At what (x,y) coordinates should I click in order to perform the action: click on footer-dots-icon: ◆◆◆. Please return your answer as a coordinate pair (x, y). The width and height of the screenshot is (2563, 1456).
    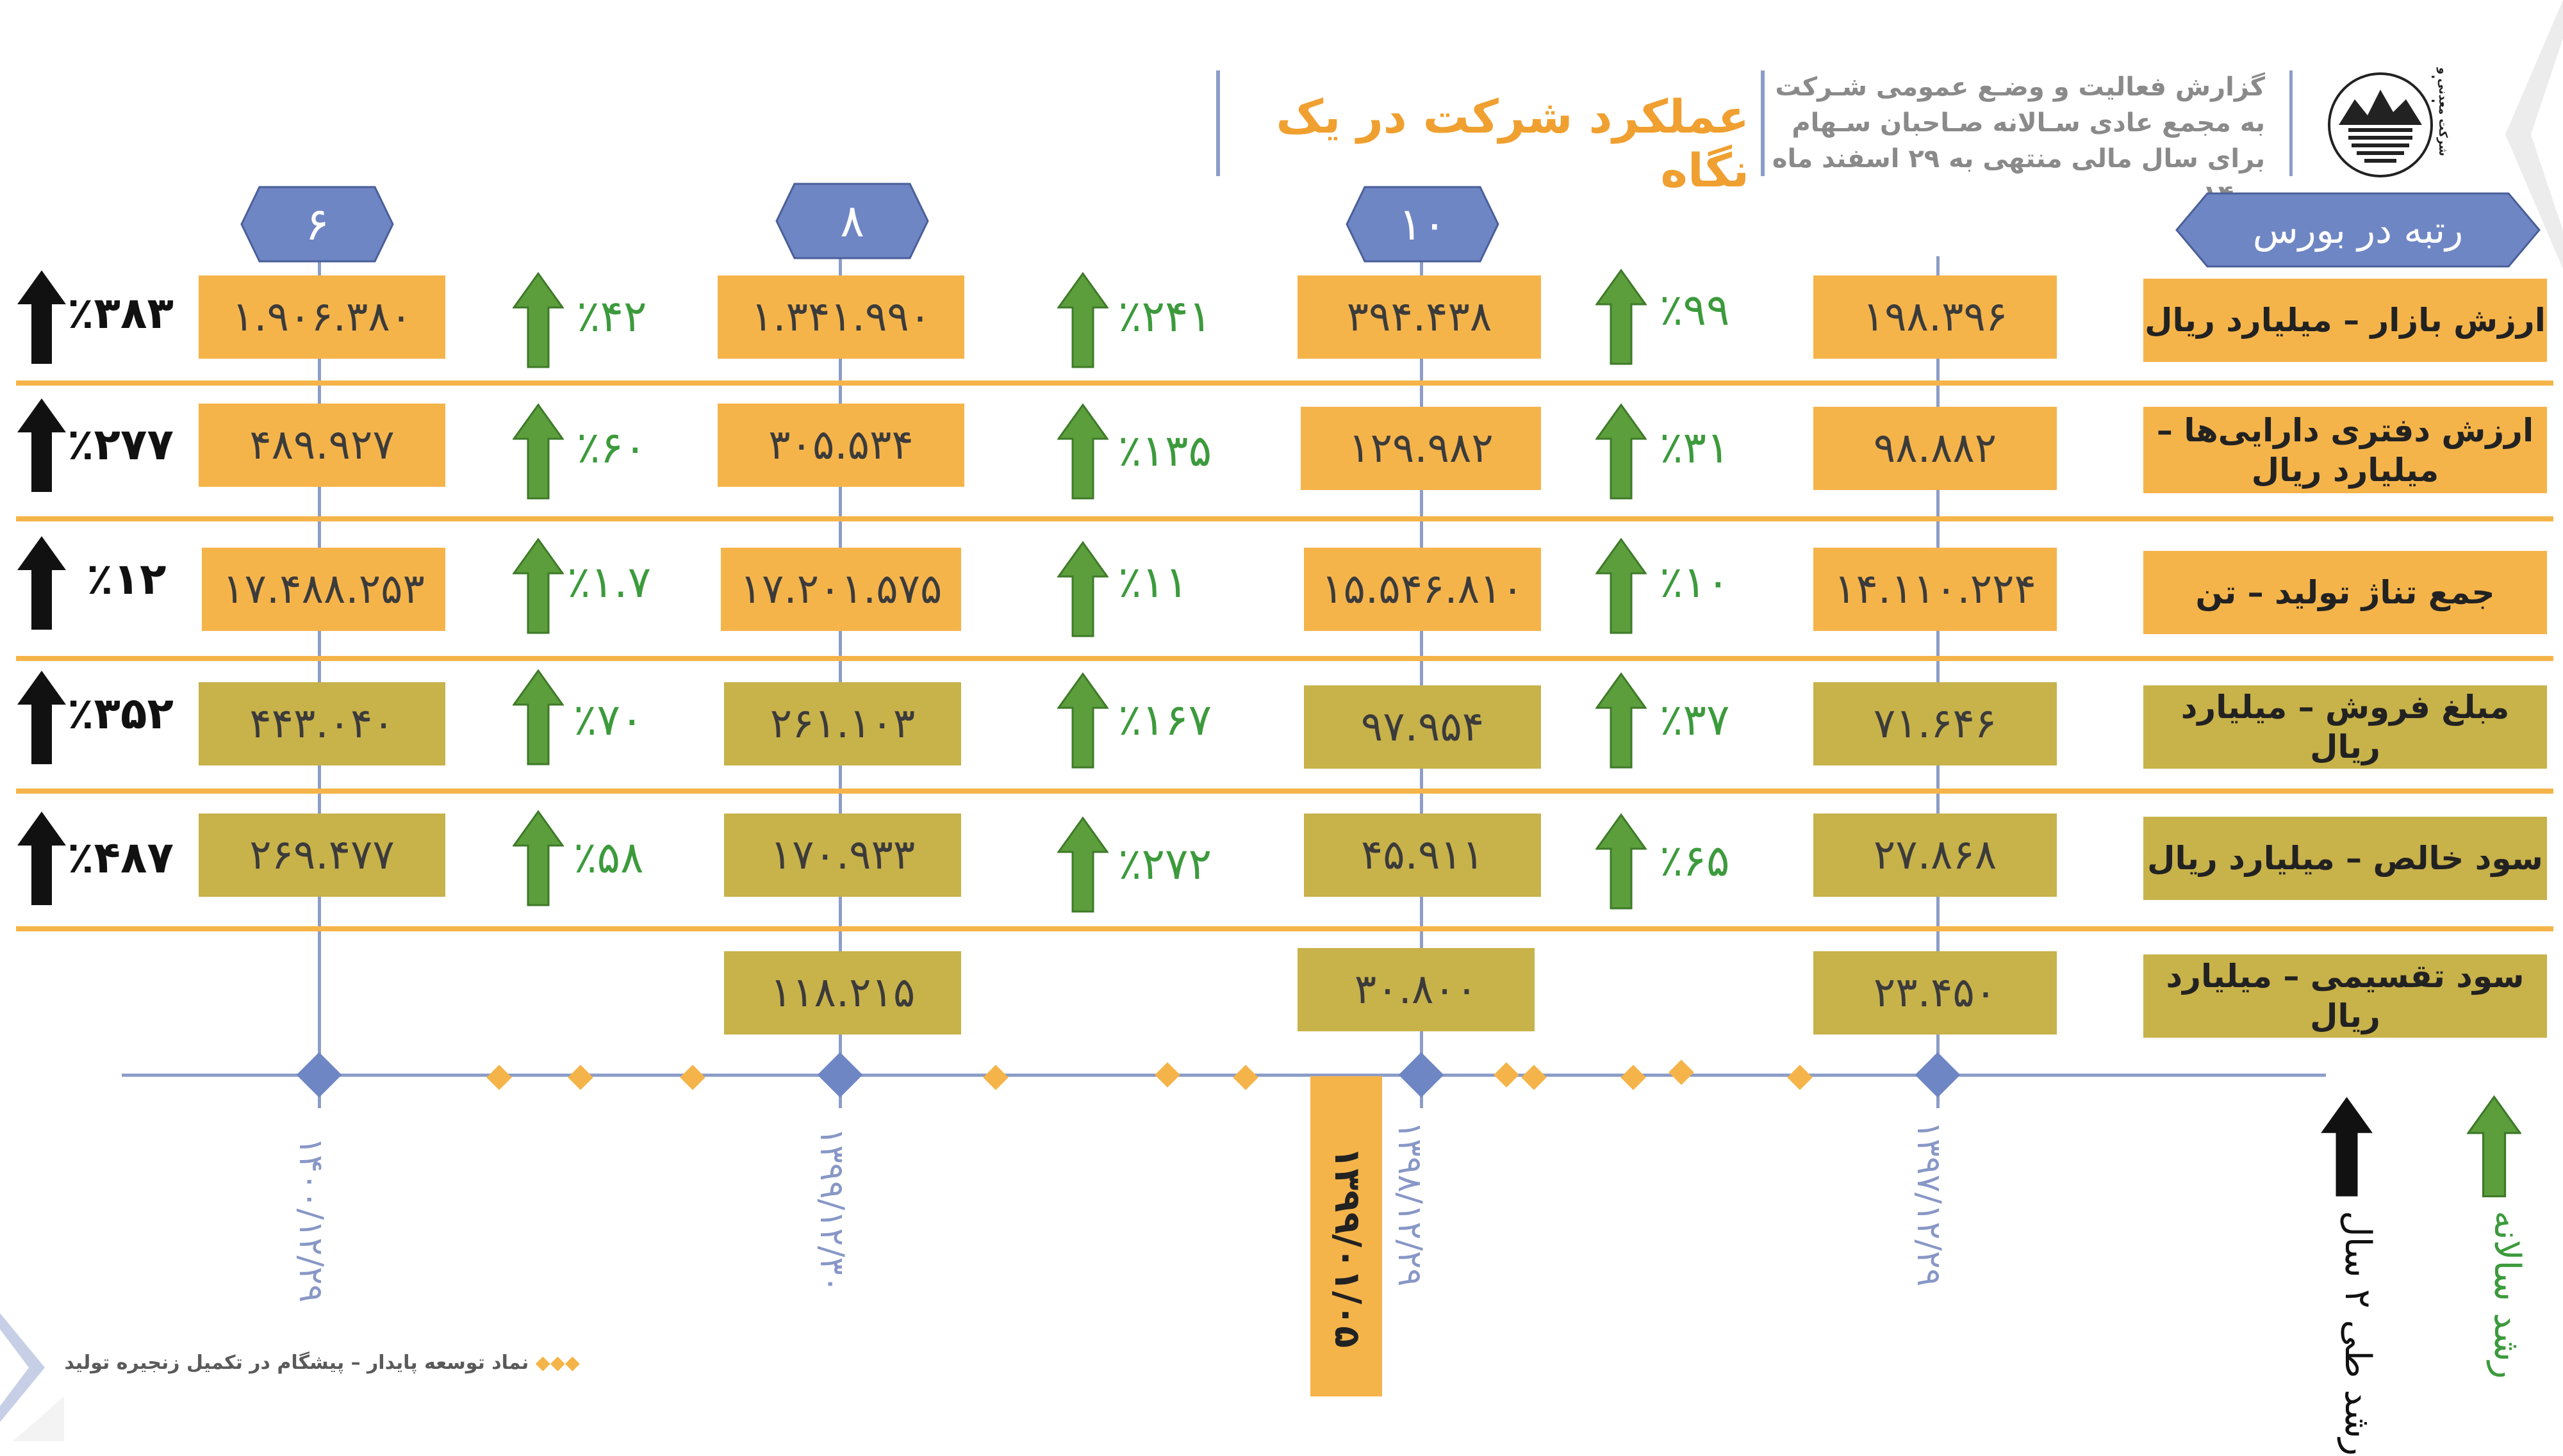
    Looking at the image, I should click on (558, 1363).